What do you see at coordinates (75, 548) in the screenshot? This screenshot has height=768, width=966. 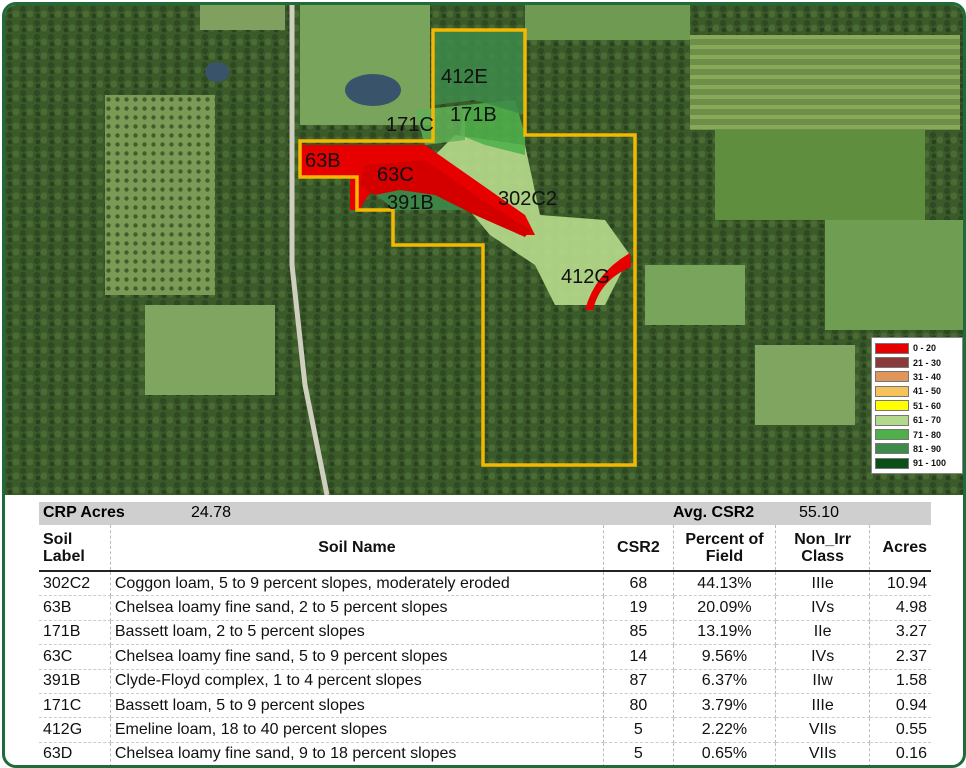 I see `header-soil-label: Soil Label` at bounding box center [75, 548].